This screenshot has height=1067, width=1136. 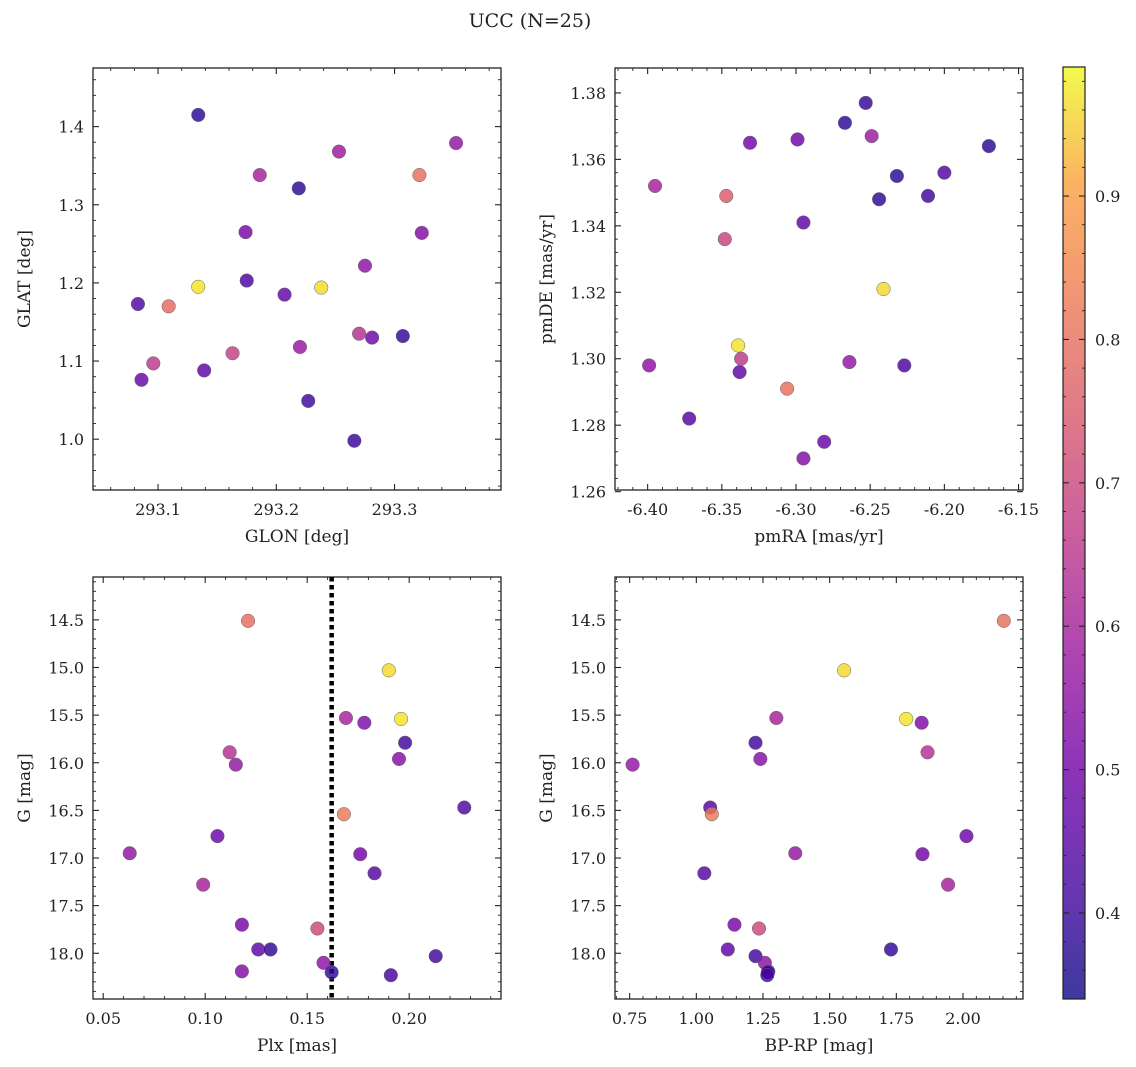 I want to click on y-tick-label: 1.34, so click(x=588, y=226).